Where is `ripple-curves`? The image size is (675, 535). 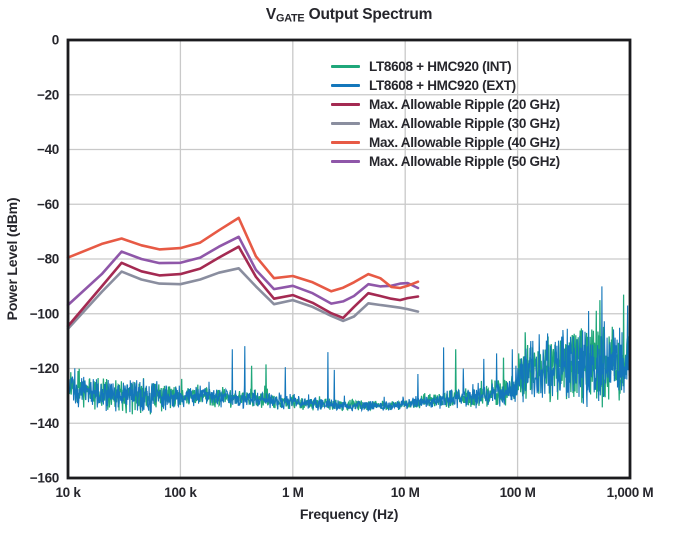 ripple-curves is located at coordinates (243, 273).